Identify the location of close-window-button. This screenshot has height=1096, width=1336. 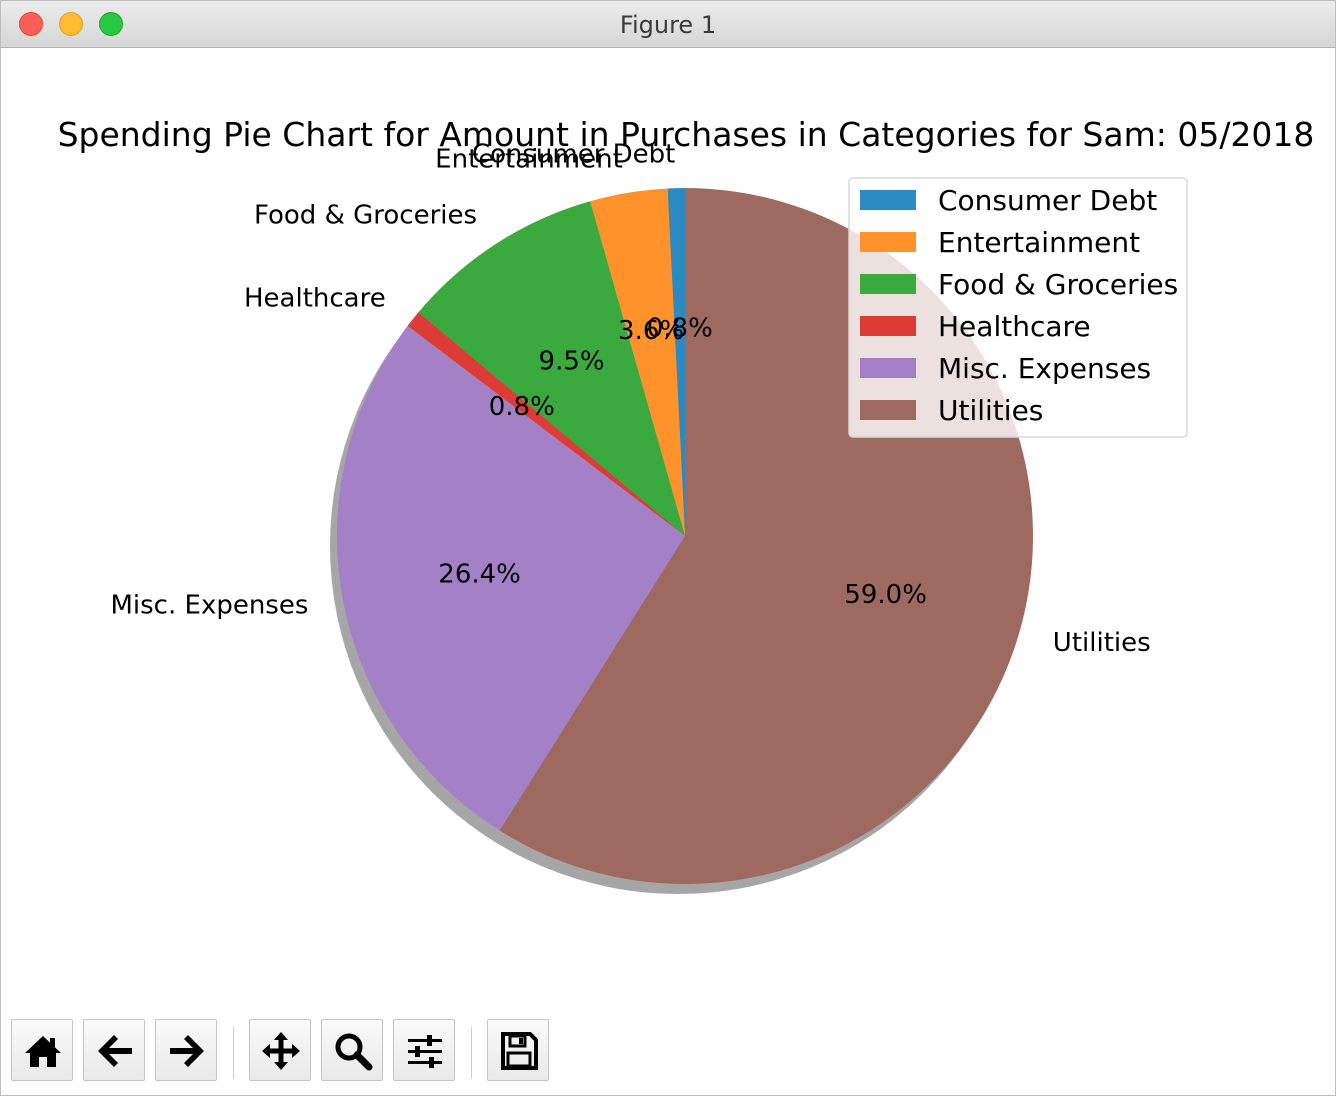
(31, 24).